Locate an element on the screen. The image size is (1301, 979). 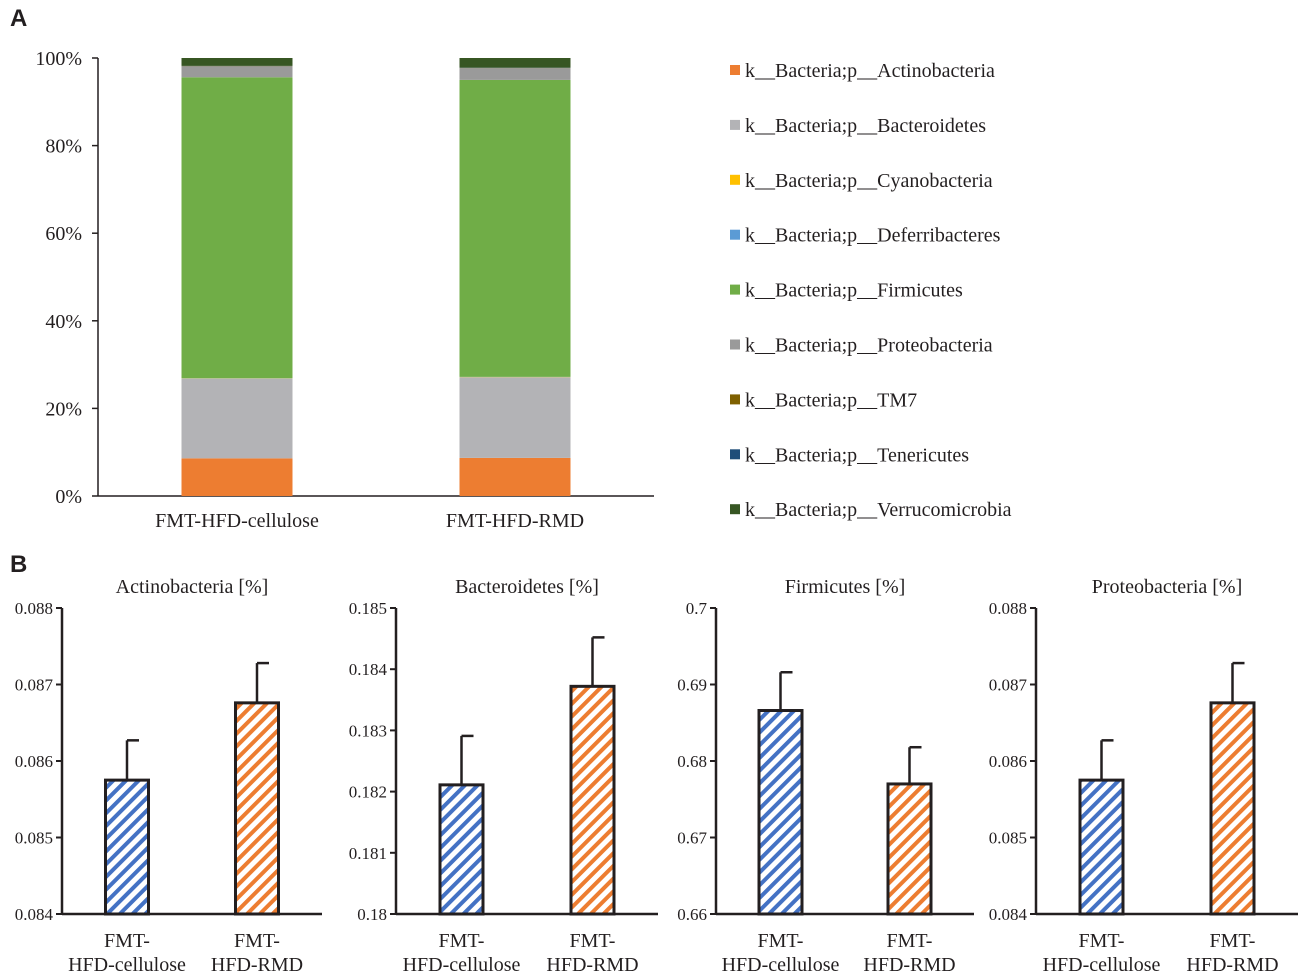
y-tick-label: 0.69 is located at coordinates (692, 685).